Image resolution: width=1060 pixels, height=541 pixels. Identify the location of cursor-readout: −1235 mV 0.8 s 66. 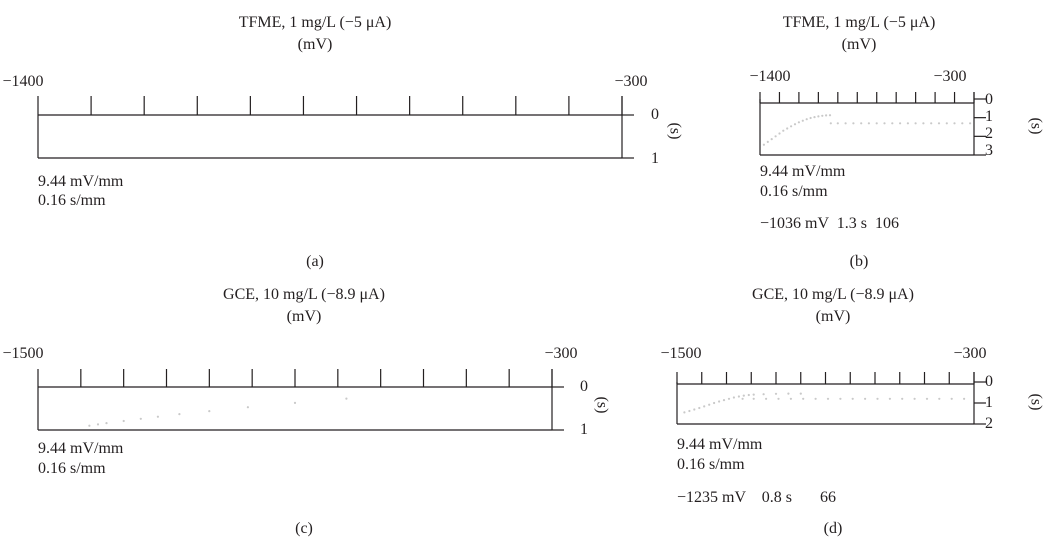
(756, 497).